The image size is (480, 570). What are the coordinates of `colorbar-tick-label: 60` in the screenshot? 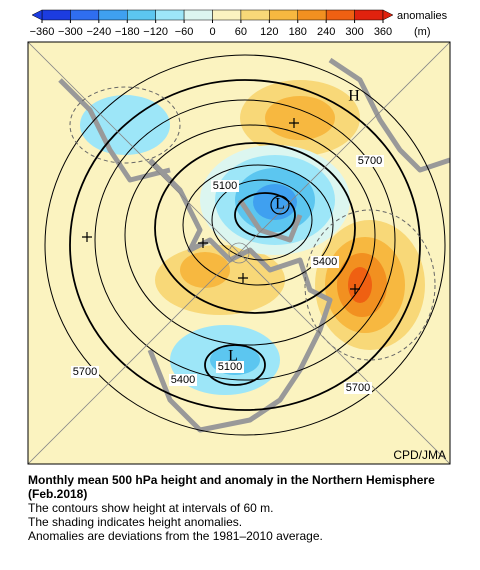 It's located at (241, 32).